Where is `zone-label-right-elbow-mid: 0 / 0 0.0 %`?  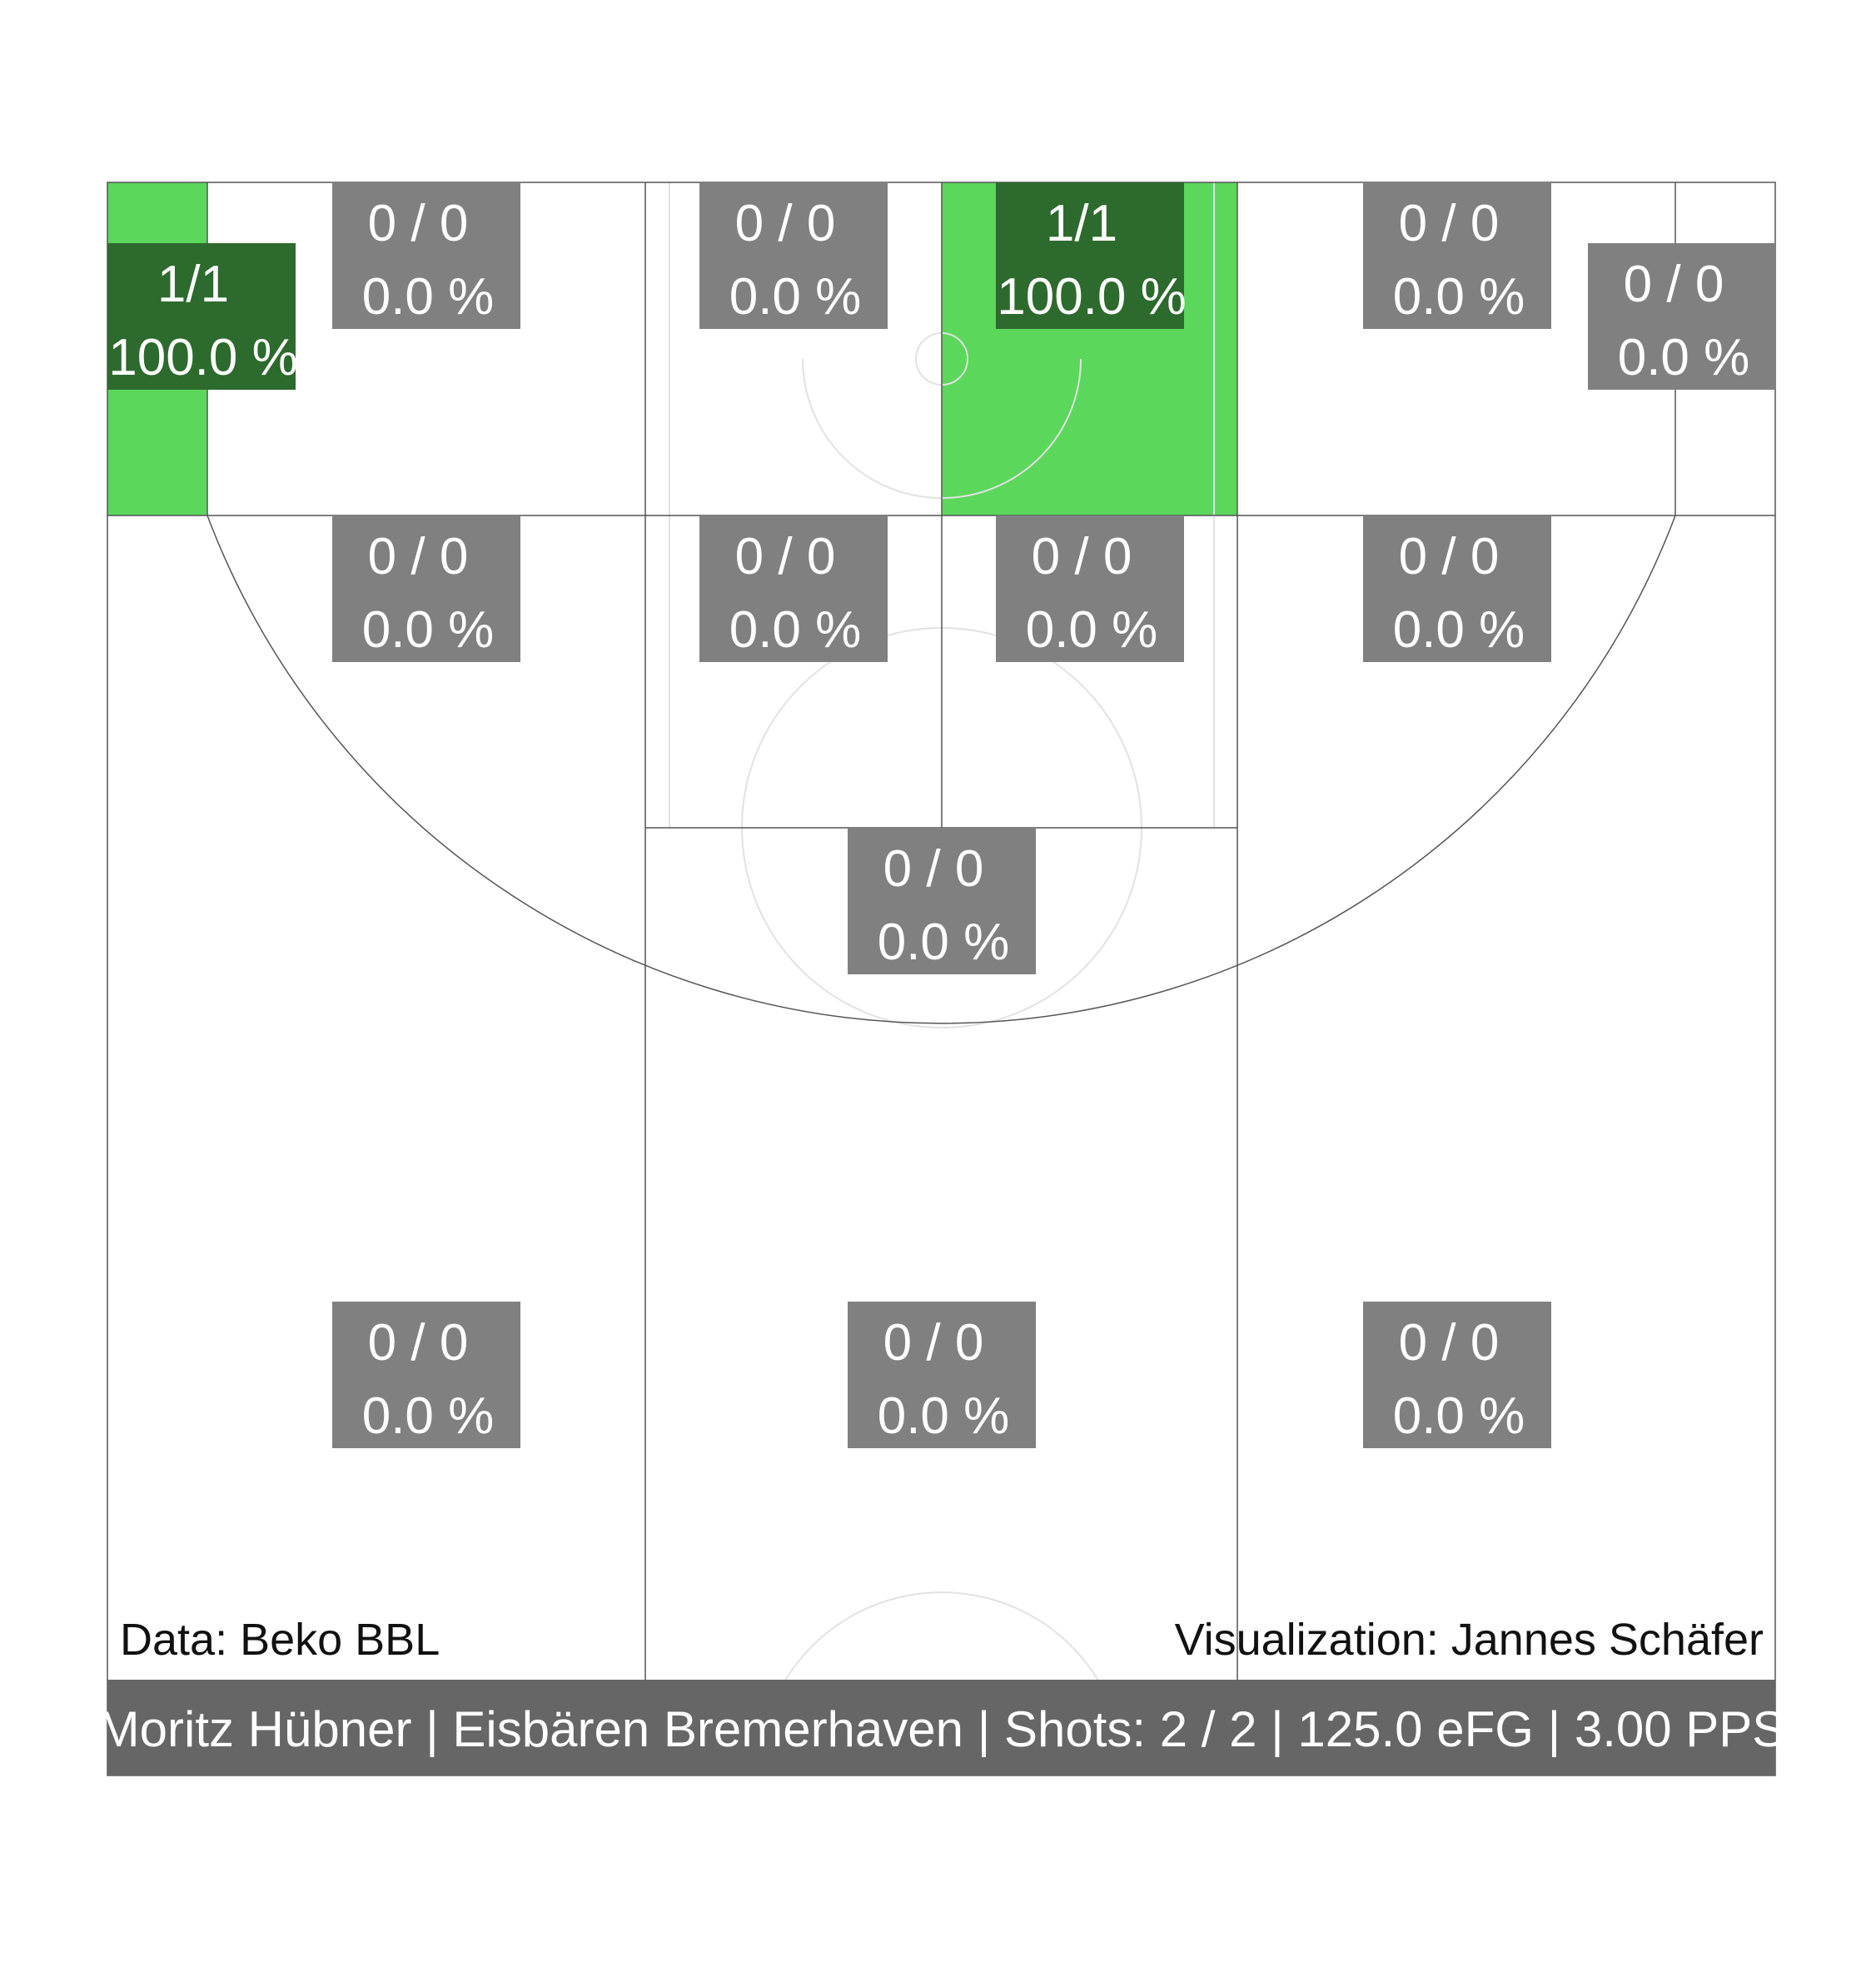
zone-label-right-elbow-mid: 0 / 0 0.0 % is located at coordinates (1457, 588).